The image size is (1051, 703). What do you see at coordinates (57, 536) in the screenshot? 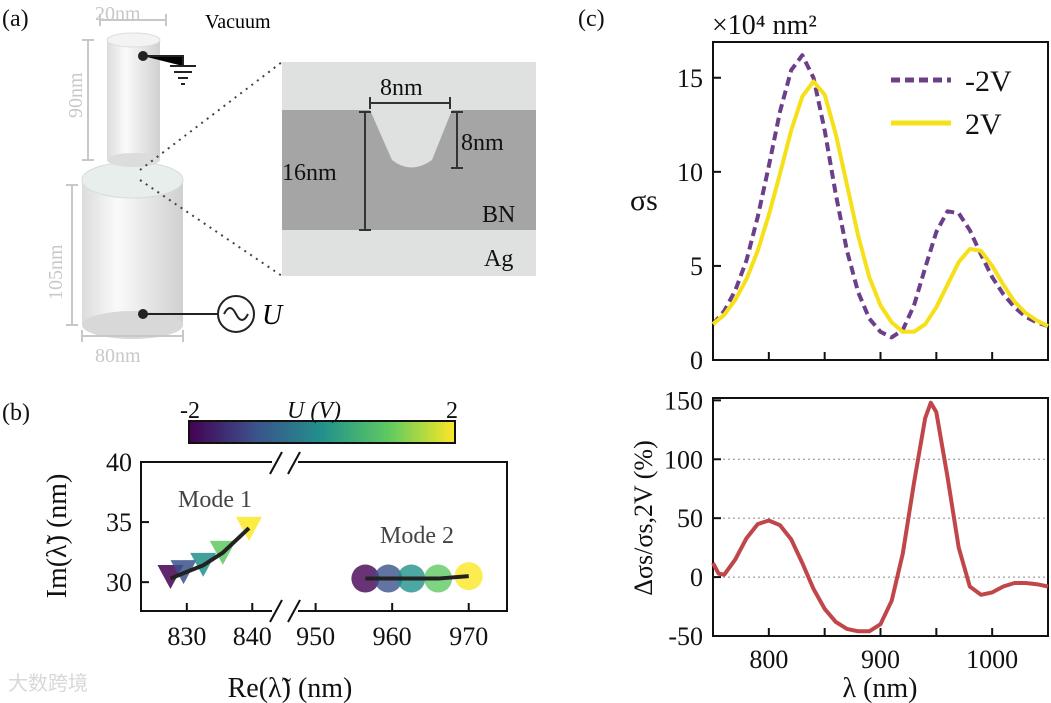
I see `y-axis-label-b: Im(λ̃) (nm)` at bounding box center [57, 536].